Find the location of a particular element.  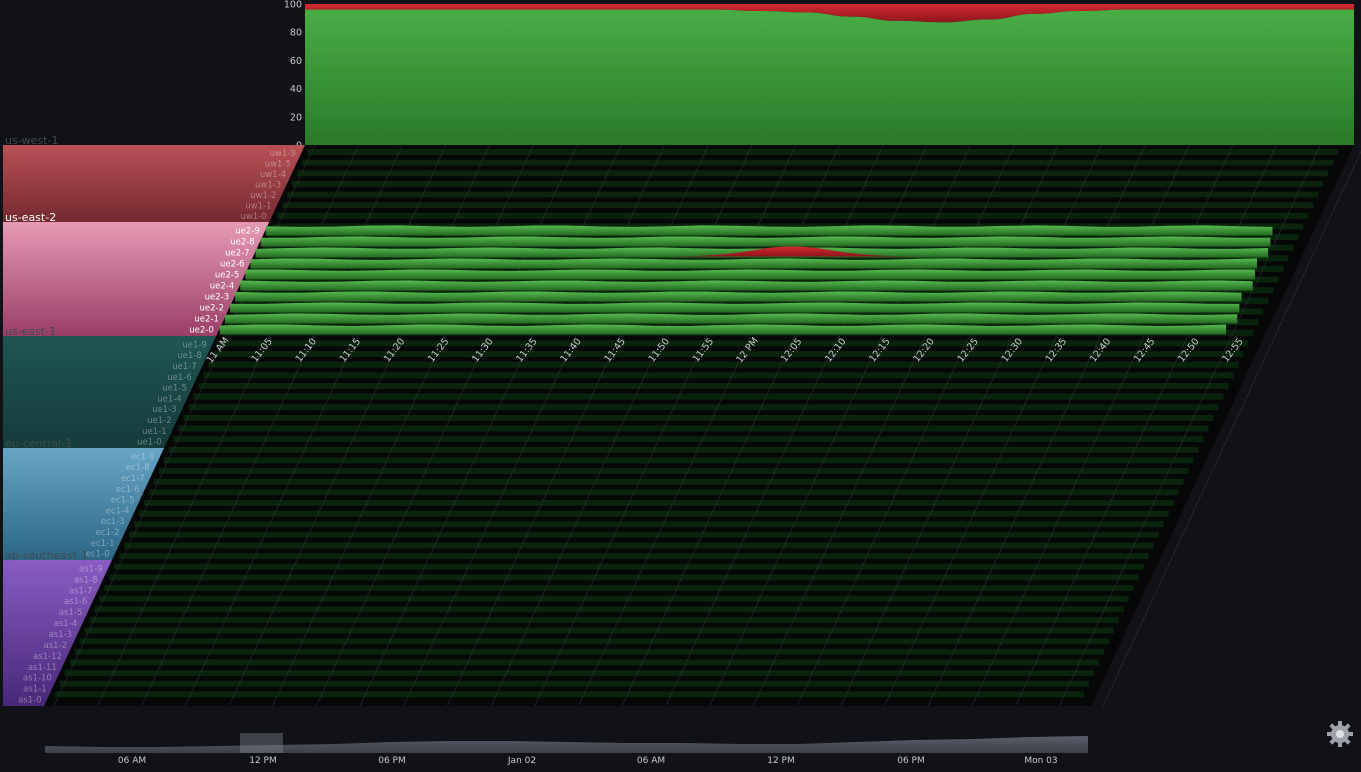

host-label: as1-0 is located at coordinates (30, 701).